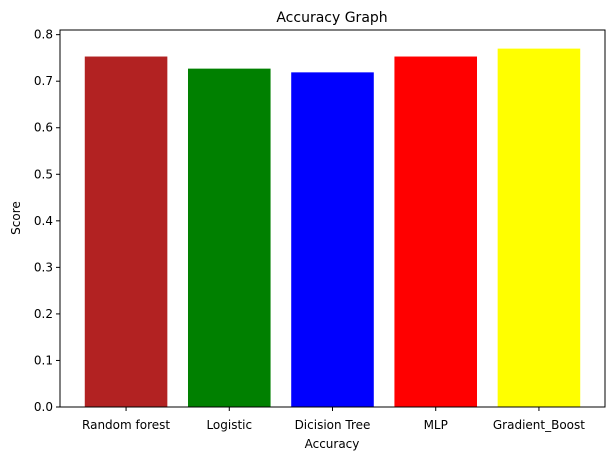 This screenshot has width=613, height=461. What do you see at coordinates (539, 228) in the screenshot?
I see `bar-gradient-boost` at bounding box center [539, 228].